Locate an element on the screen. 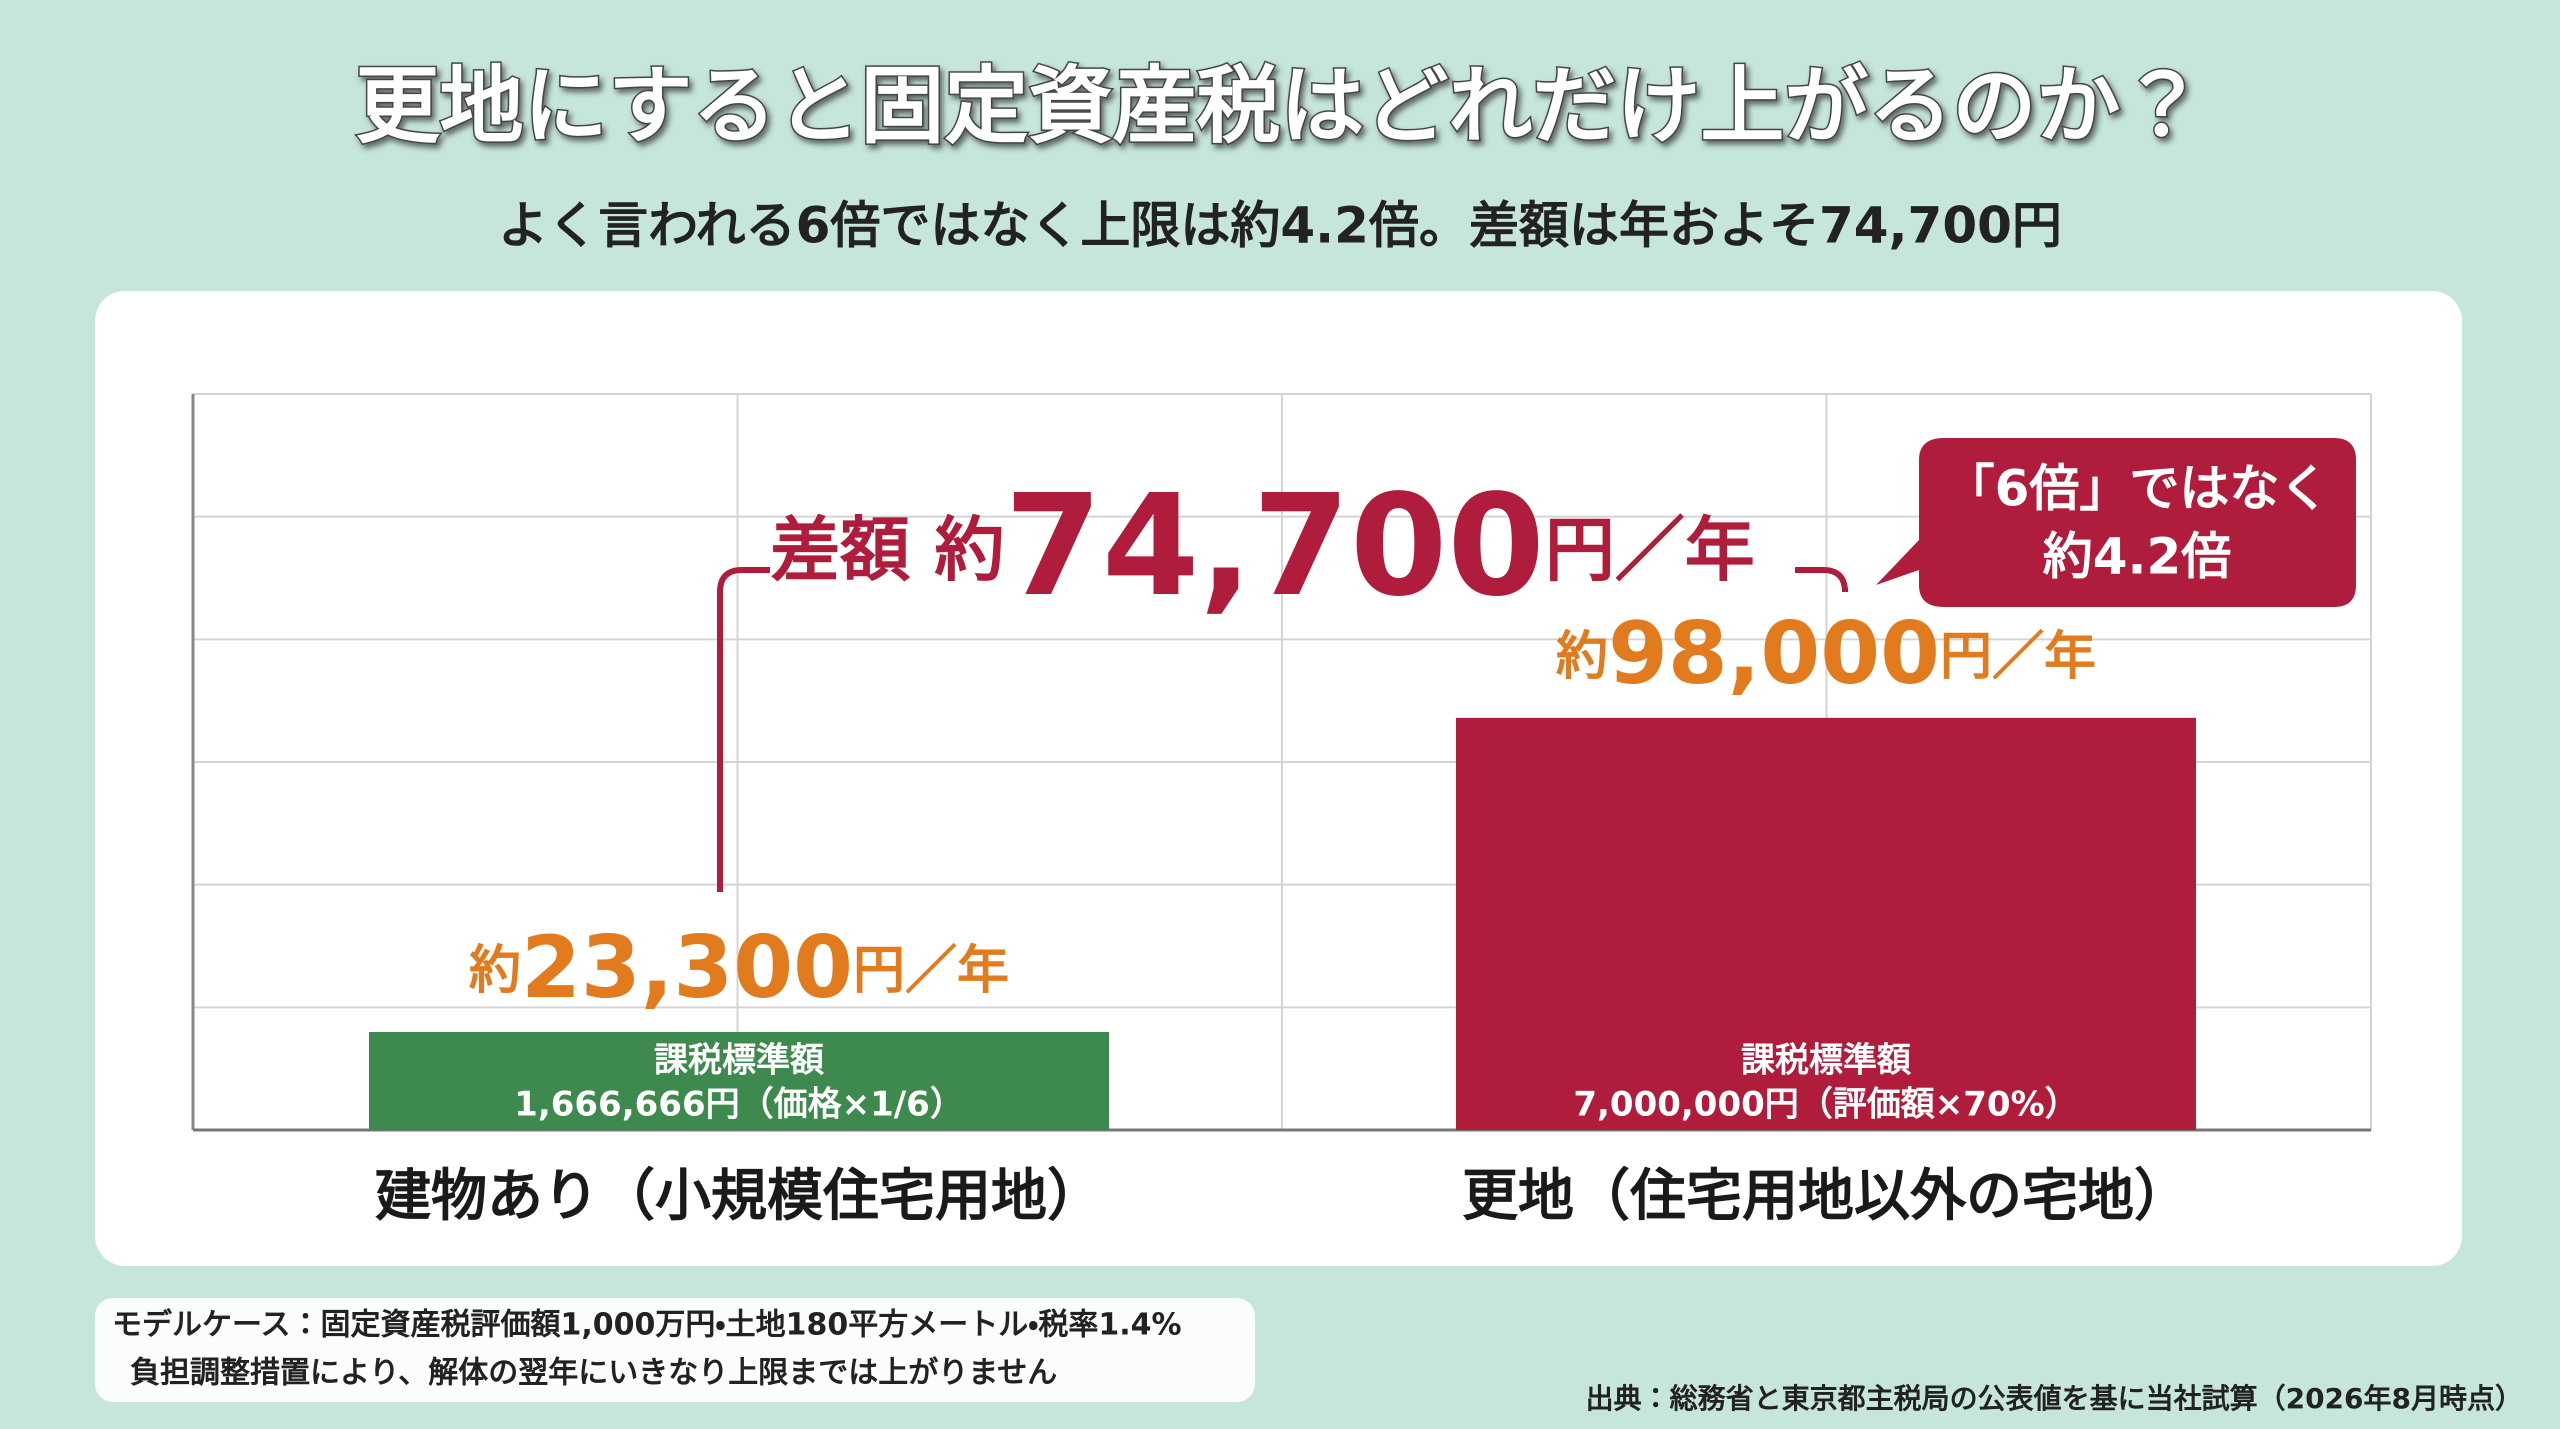  notes-box is located at coordinates (675, 1350).